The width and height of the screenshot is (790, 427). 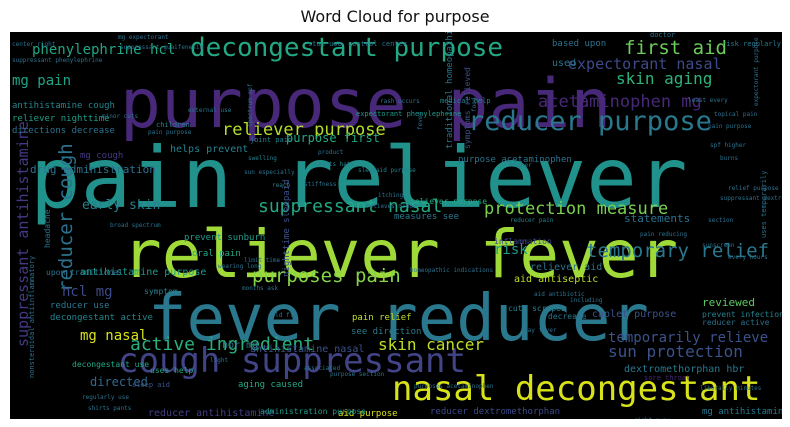 What do you see at coordinates (564, 63) in the screenshot?
I see `word-used: used` at bounding box center [564, 63].